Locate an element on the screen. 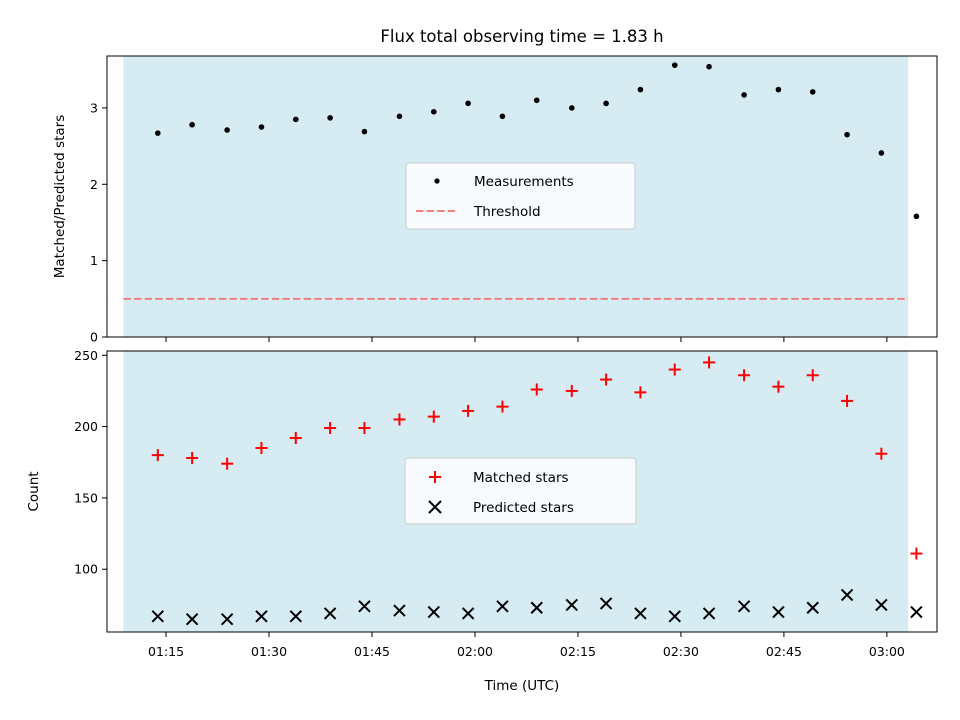 The image size is (960, 720). predicted-stars-points is located at coordinates (537, 607).